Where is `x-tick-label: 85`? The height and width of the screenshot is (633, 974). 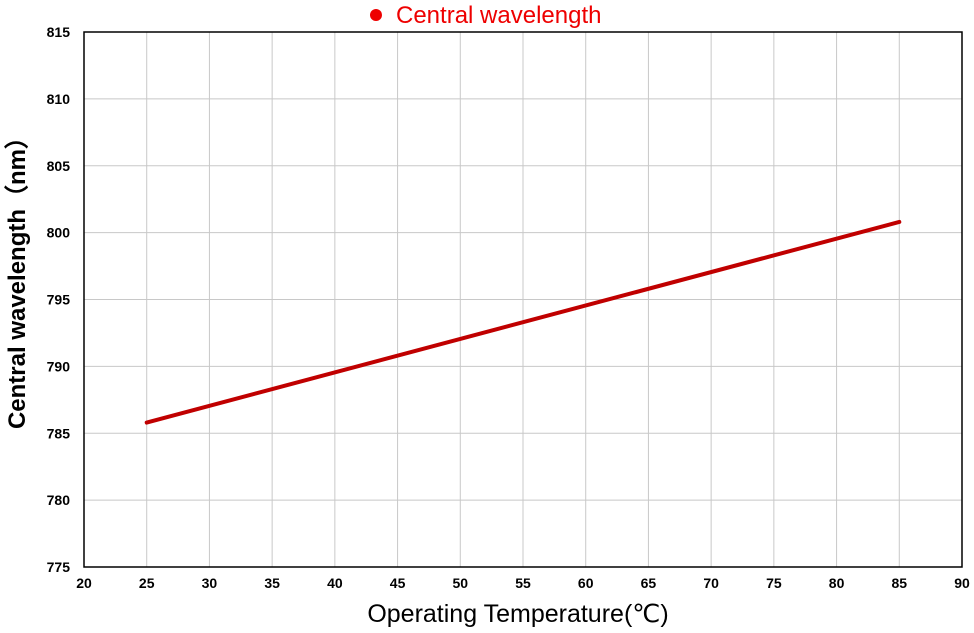 x-tick-label: 85 is located at coordinates (899, 583).